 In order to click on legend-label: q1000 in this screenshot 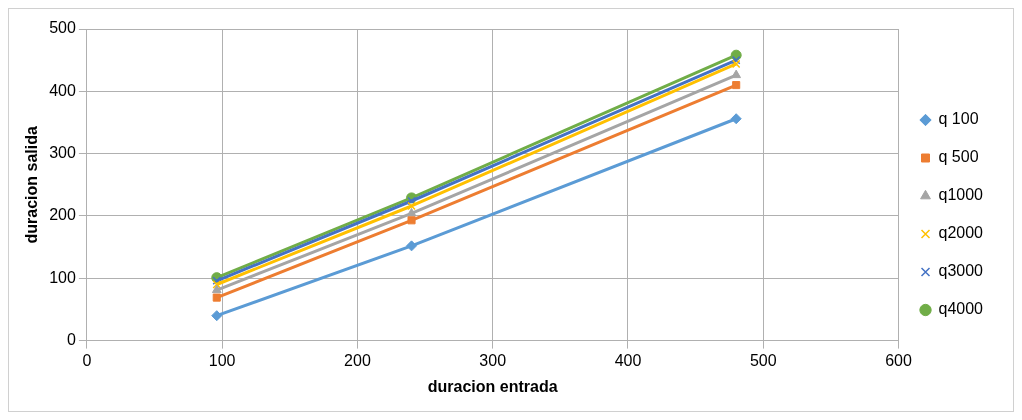, I will do `click(961, 195)`.